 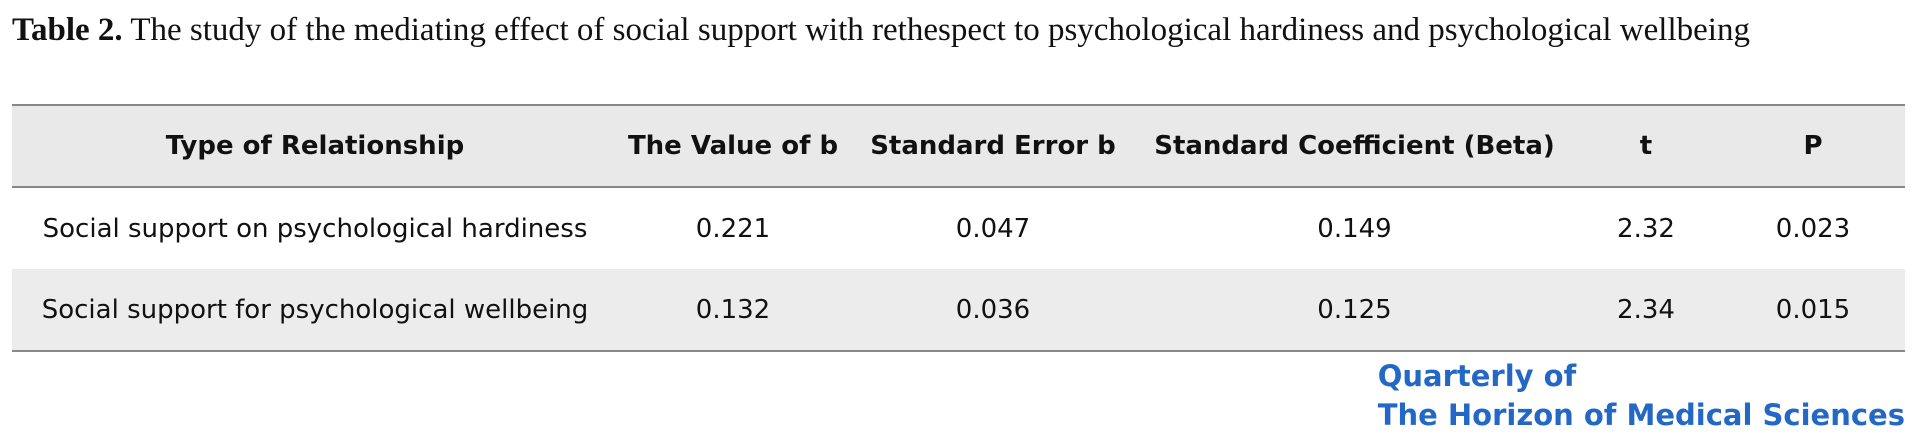 What do you see at coordinates (1646, 146) in the screenshot?
I see `header-cell: t` at bounding box center [1646, 146].